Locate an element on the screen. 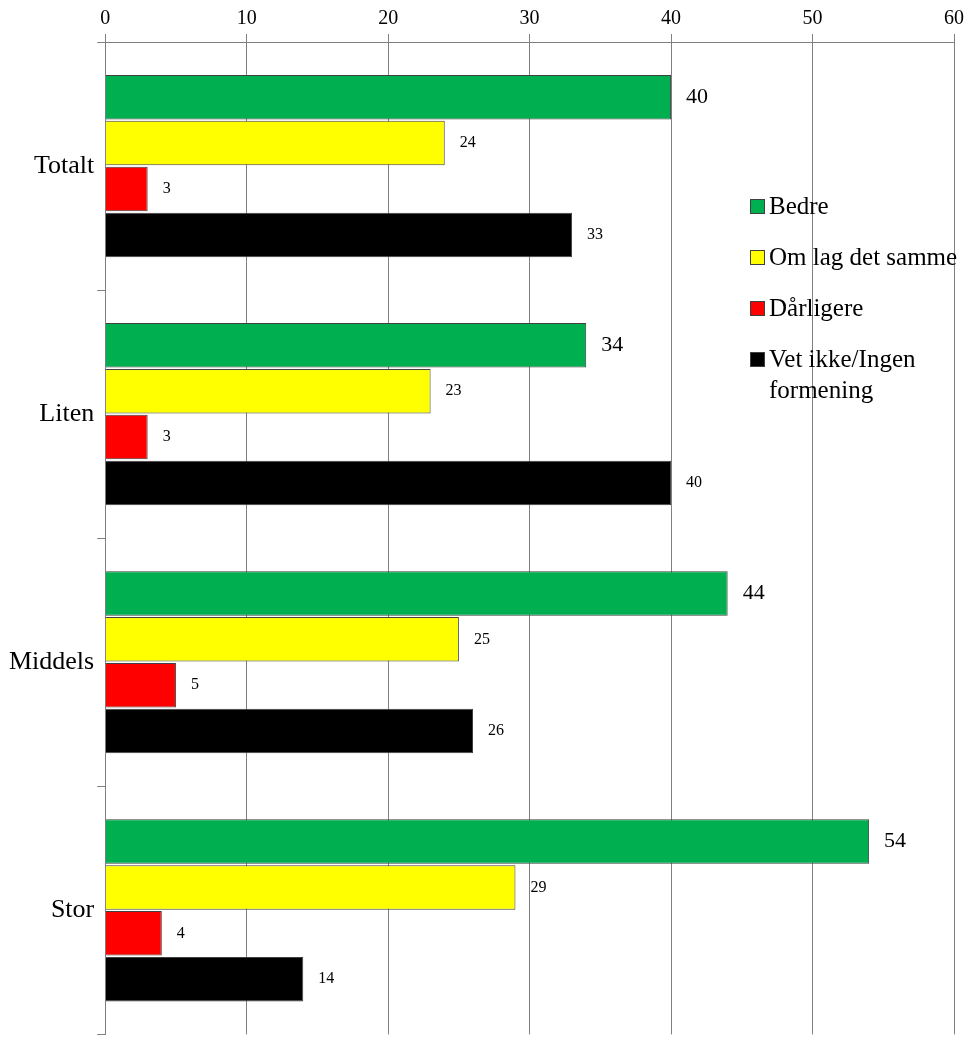 Image resolution: width=967 pixels, height=1053 pixels. data-label: 24 is located at coordinates (467, 142).